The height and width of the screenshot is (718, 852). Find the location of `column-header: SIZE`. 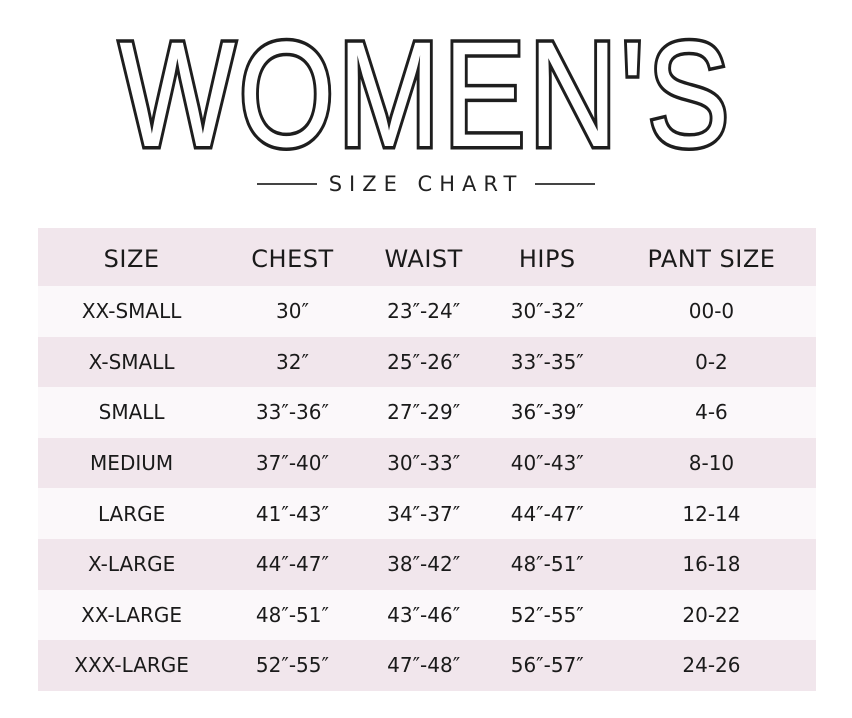

column-header: SIZE is located at coordinates (132, 257).